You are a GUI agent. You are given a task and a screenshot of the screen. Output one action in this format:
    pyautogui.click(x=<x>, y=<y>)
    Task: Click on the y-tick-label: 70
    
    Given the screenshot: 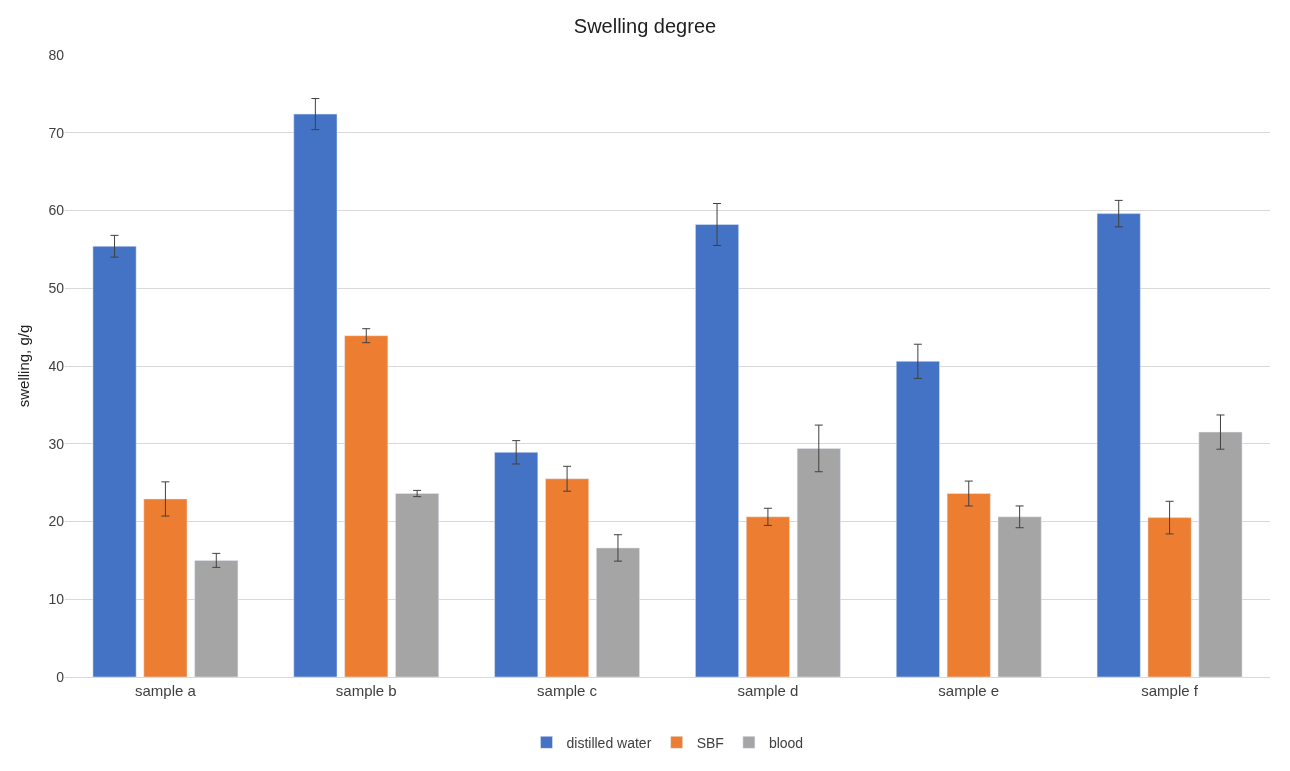 What is the action you would take?
    pyautogui.click(x=56, y=132)
    